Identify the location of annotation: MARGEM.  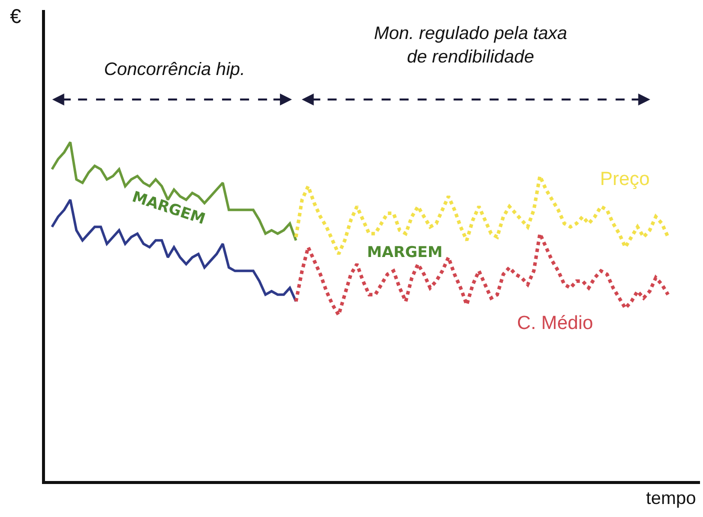
(405, 252).